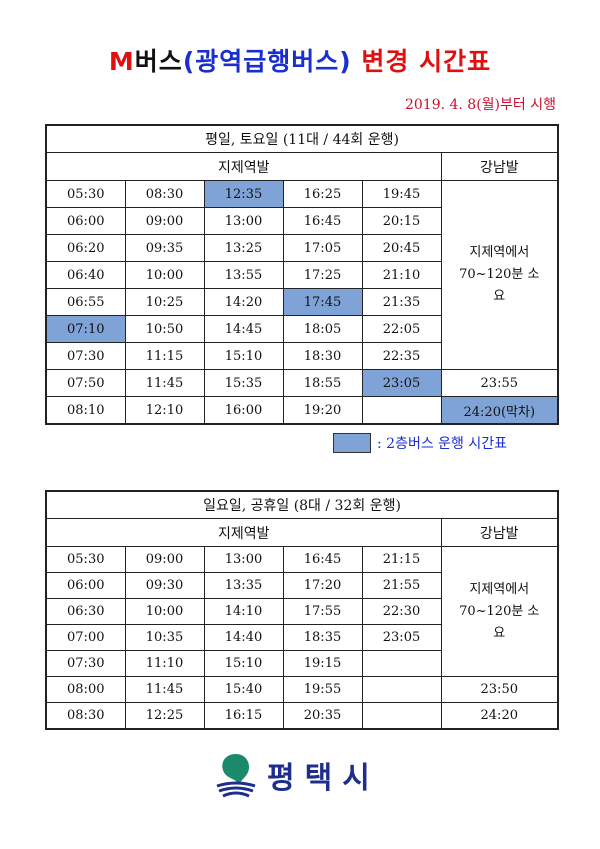 The width and height of the screenshot is (600, 849). I want to click on table-row: 07:10 10:50 14:45 18:05 22:05, so click(301, 329).